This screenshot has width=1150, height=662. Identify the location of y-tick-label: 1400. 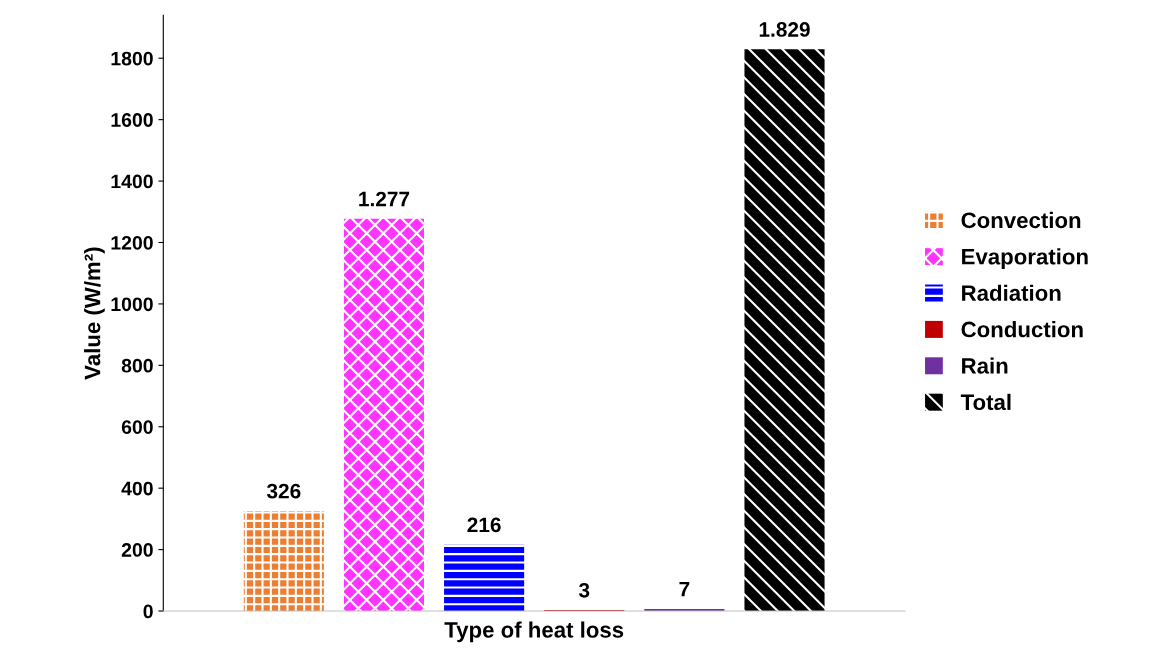
(132, 181).